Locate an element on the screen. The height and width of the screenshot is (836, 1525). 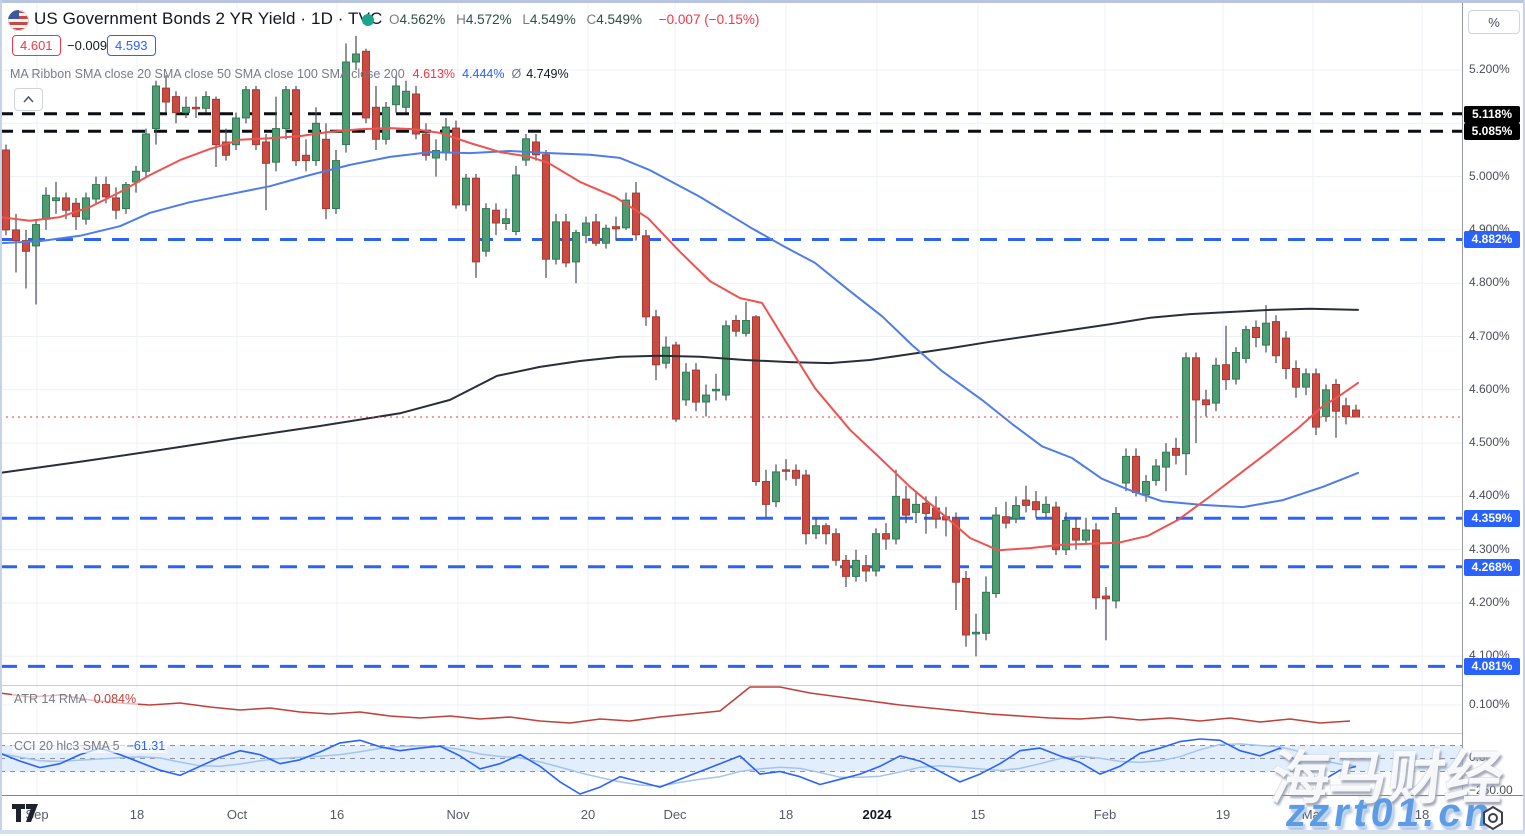
percent-unit-button: % is located at coordinates (1494, 22).